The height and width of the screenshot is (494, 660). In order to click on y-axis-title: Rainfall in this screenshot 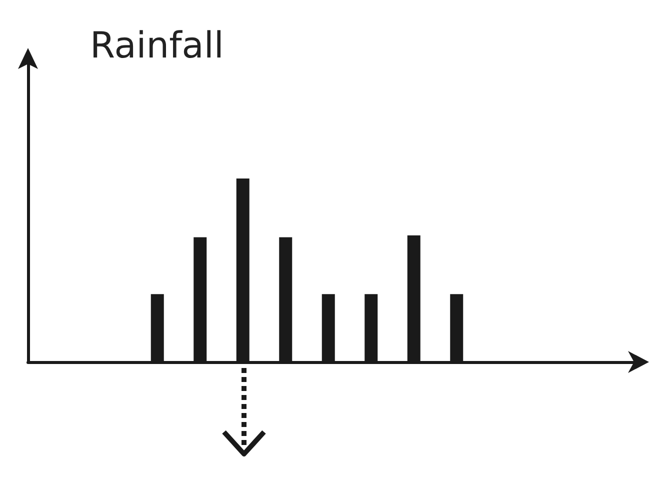, I will do `click(157, 46)`.